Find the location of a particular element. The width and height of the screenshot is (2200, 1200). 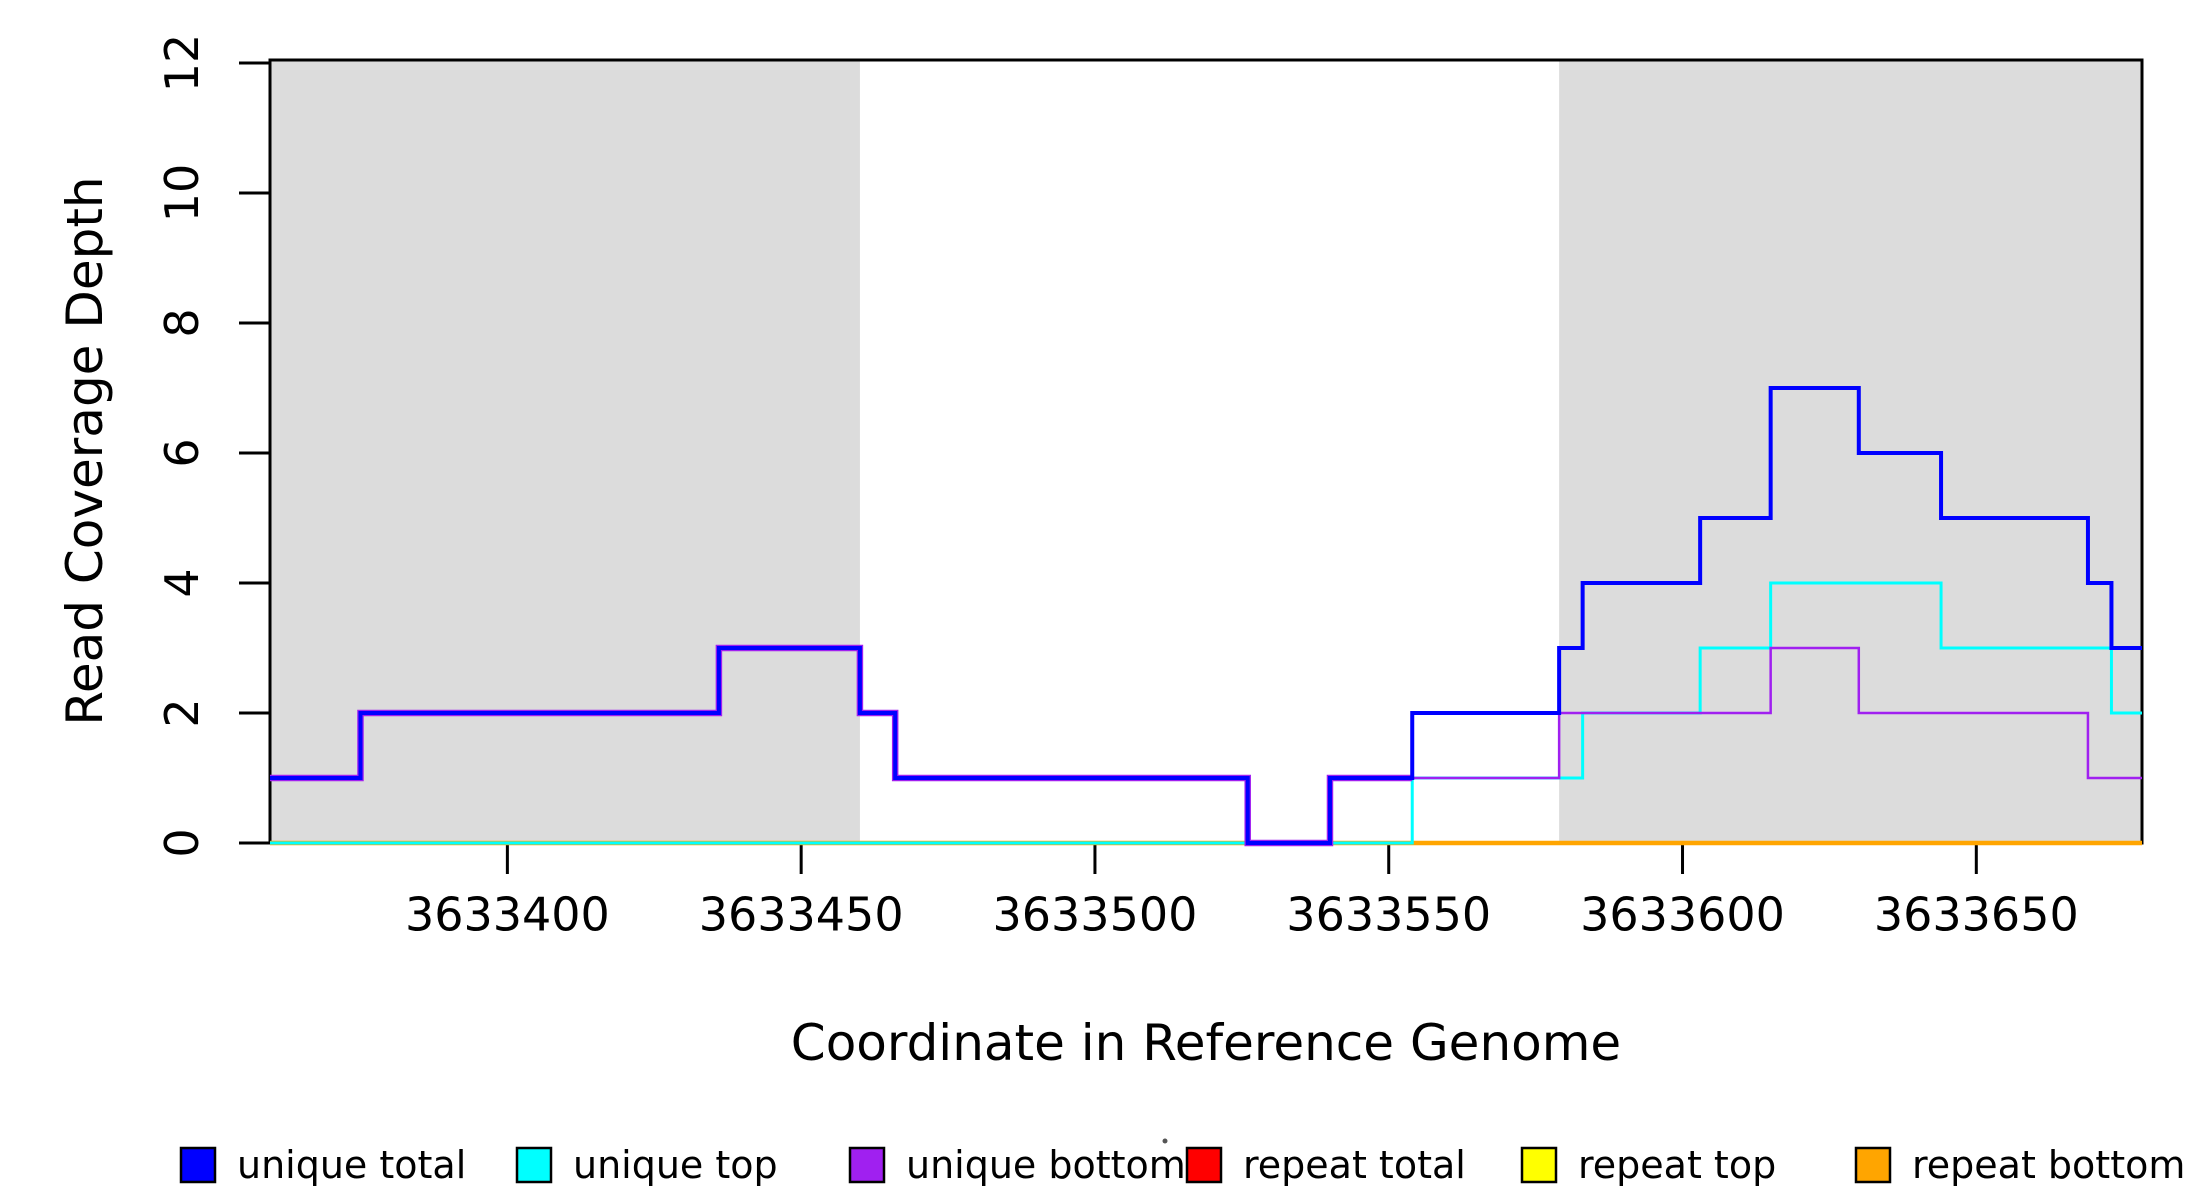

x-tick-label: 3633400 is located at coordinates (507, 914).